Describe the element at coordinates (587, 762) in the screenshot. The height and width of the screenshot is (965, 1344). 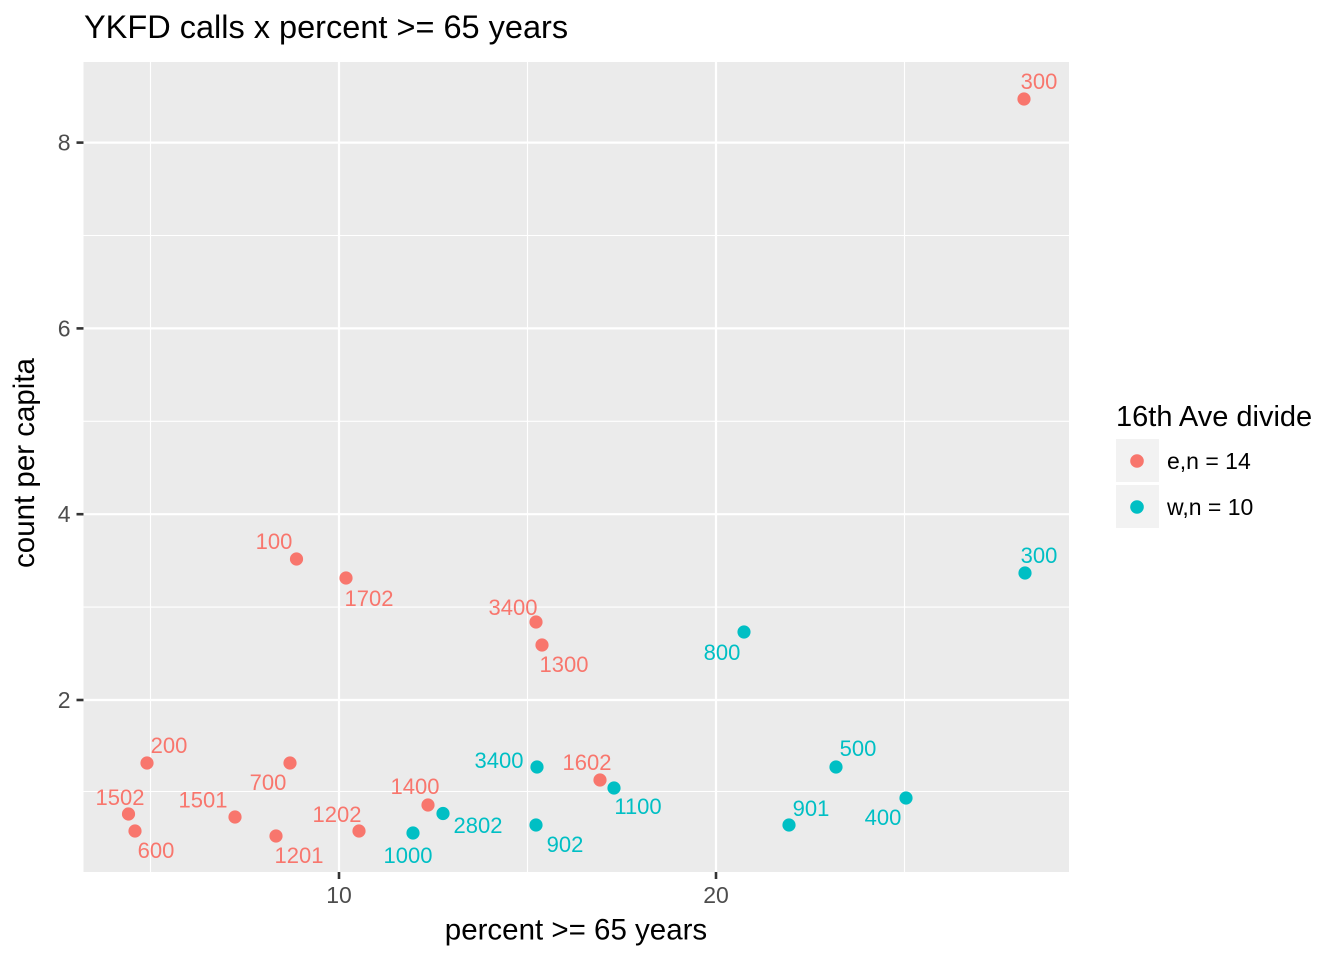
I see `svg-text: 1602` at that location.